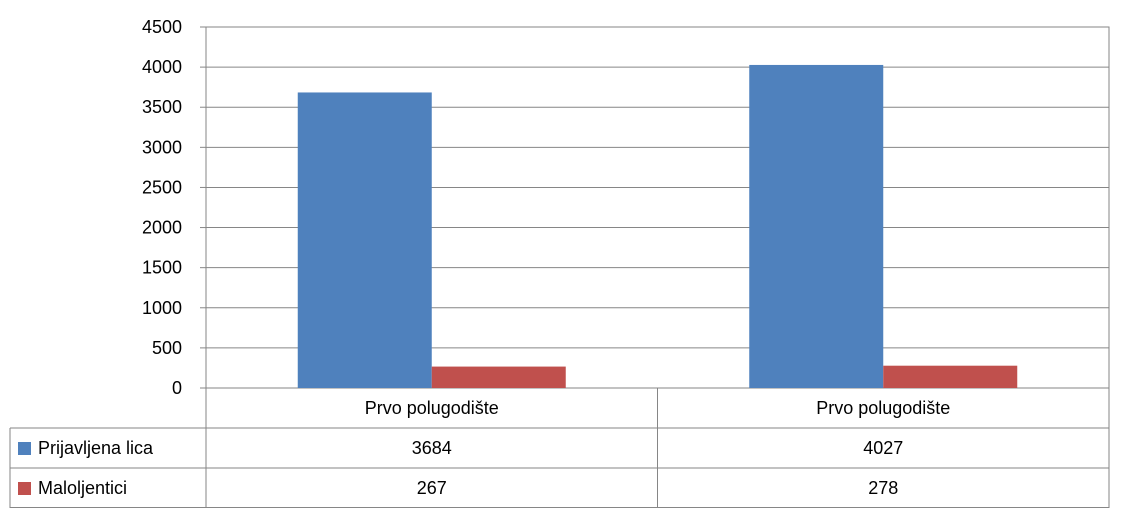 The image size is (1128, 522). I want to click on y-tick-label: 2000, so click(162, 228).